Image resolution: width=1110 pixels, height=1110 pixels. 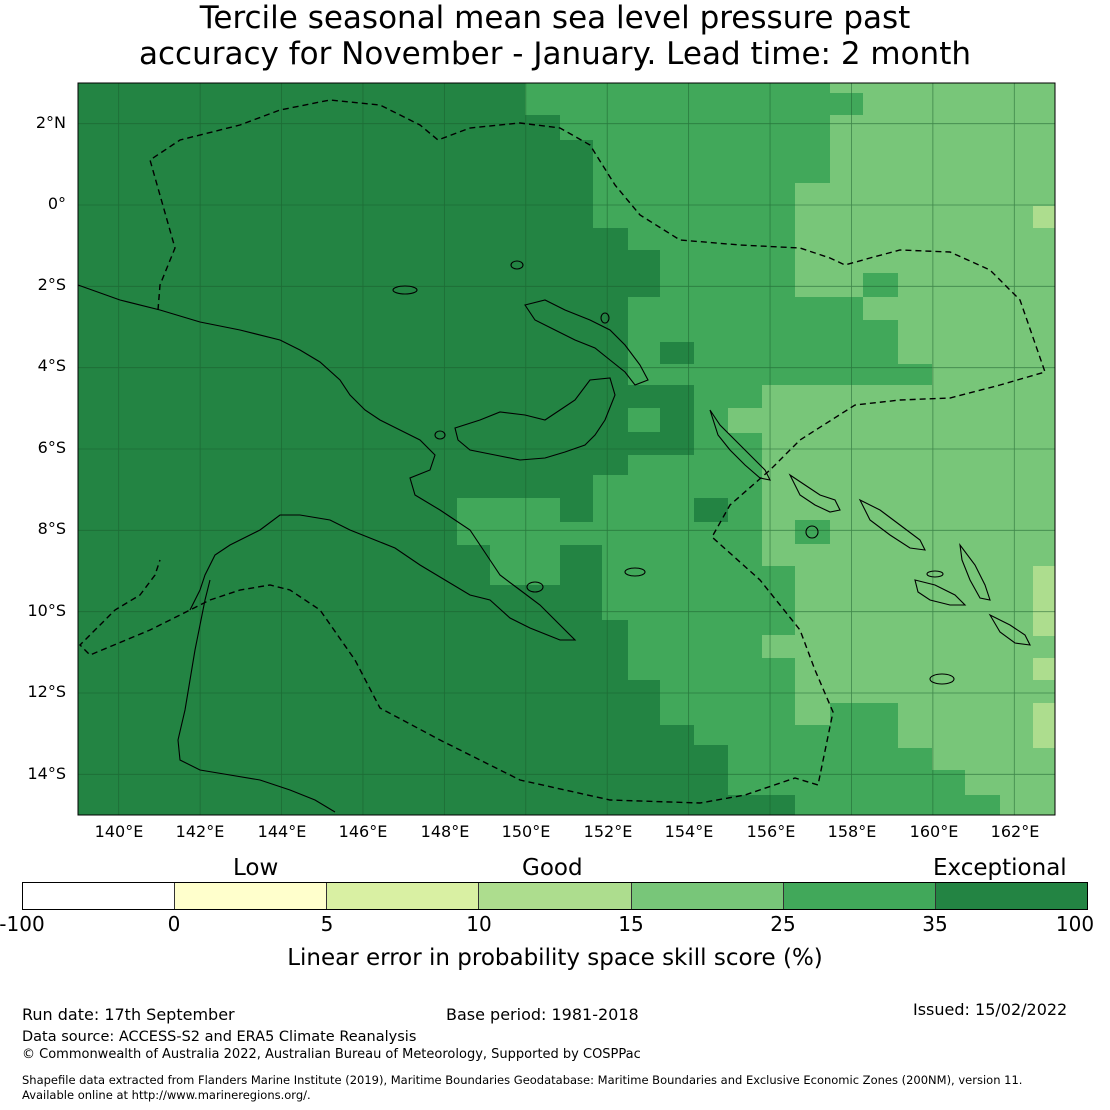 What do you see at coordinates (256, 868) in the screenshot?
I see `category-label-low: Low` at bounding box center [256, 868].